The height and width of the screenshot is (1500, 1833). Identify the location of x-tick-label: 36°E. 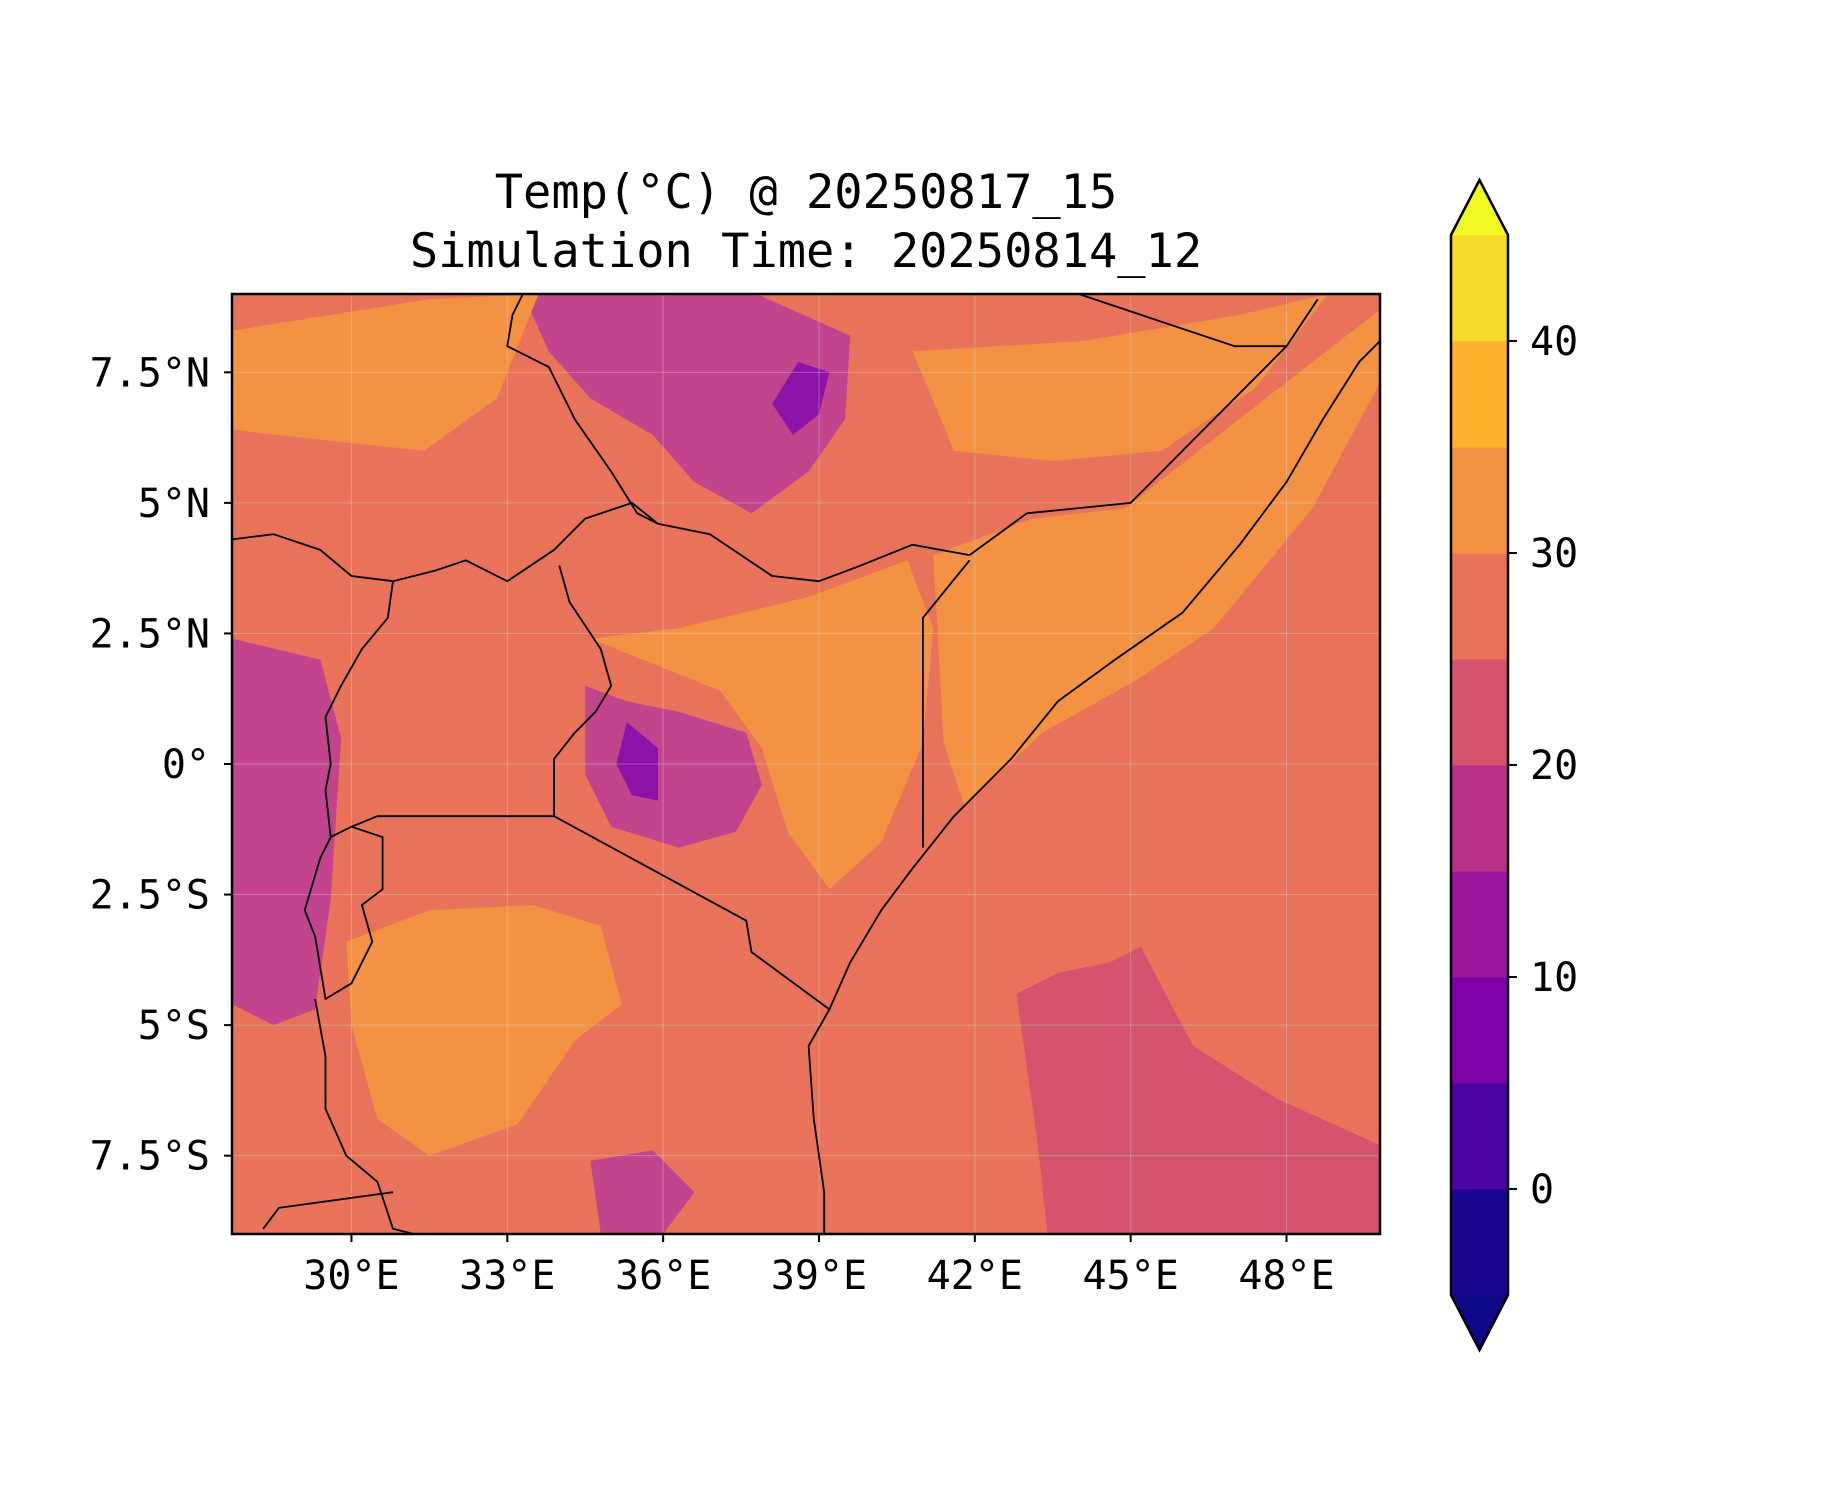
(663, 1276).